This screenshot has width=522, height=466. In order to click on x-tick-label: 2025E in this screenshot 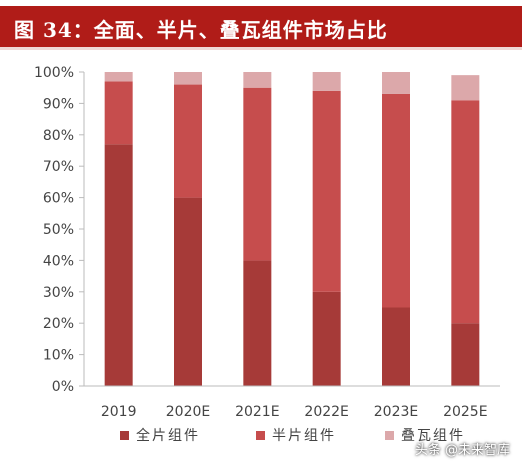, I will do `click(465, 412)`.